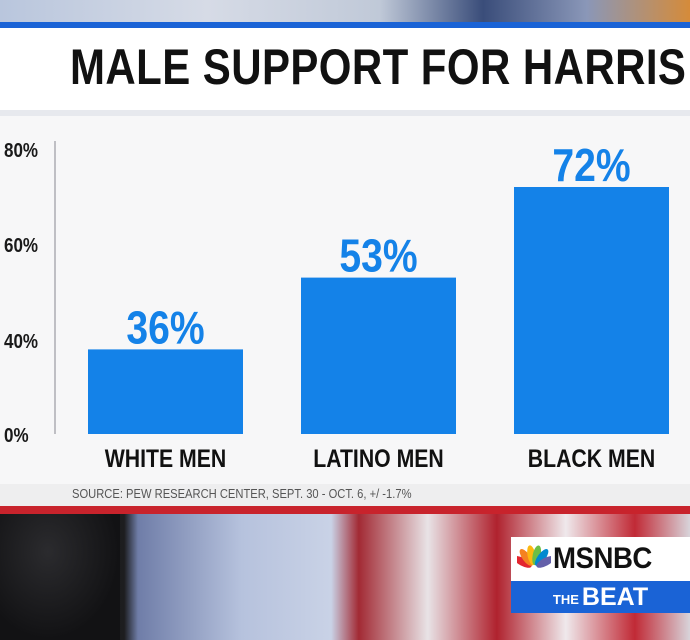 The height and width of the screenshot is (640, 690). Describe the element at coordinates (21, 341) in the screenshot. I see `y-tick-label: 40%` at that location.